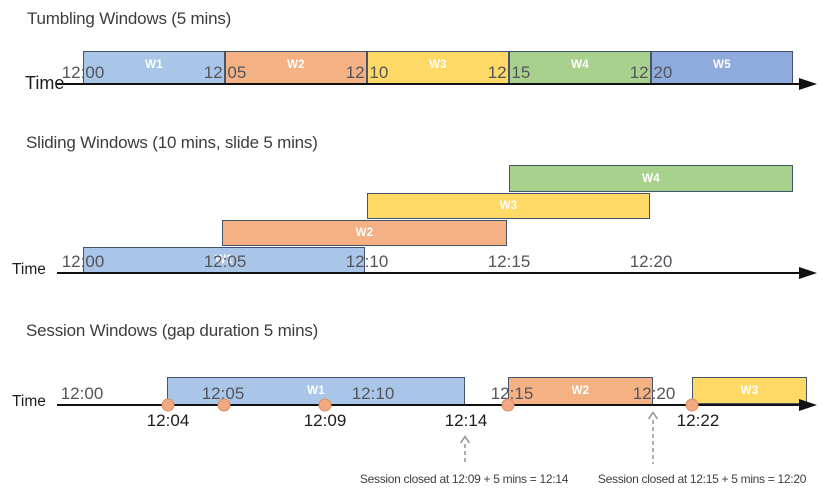 The height and width of the screenshot is (498, 829). I want to click on event-time-label: 12:22, so click(698, 420).